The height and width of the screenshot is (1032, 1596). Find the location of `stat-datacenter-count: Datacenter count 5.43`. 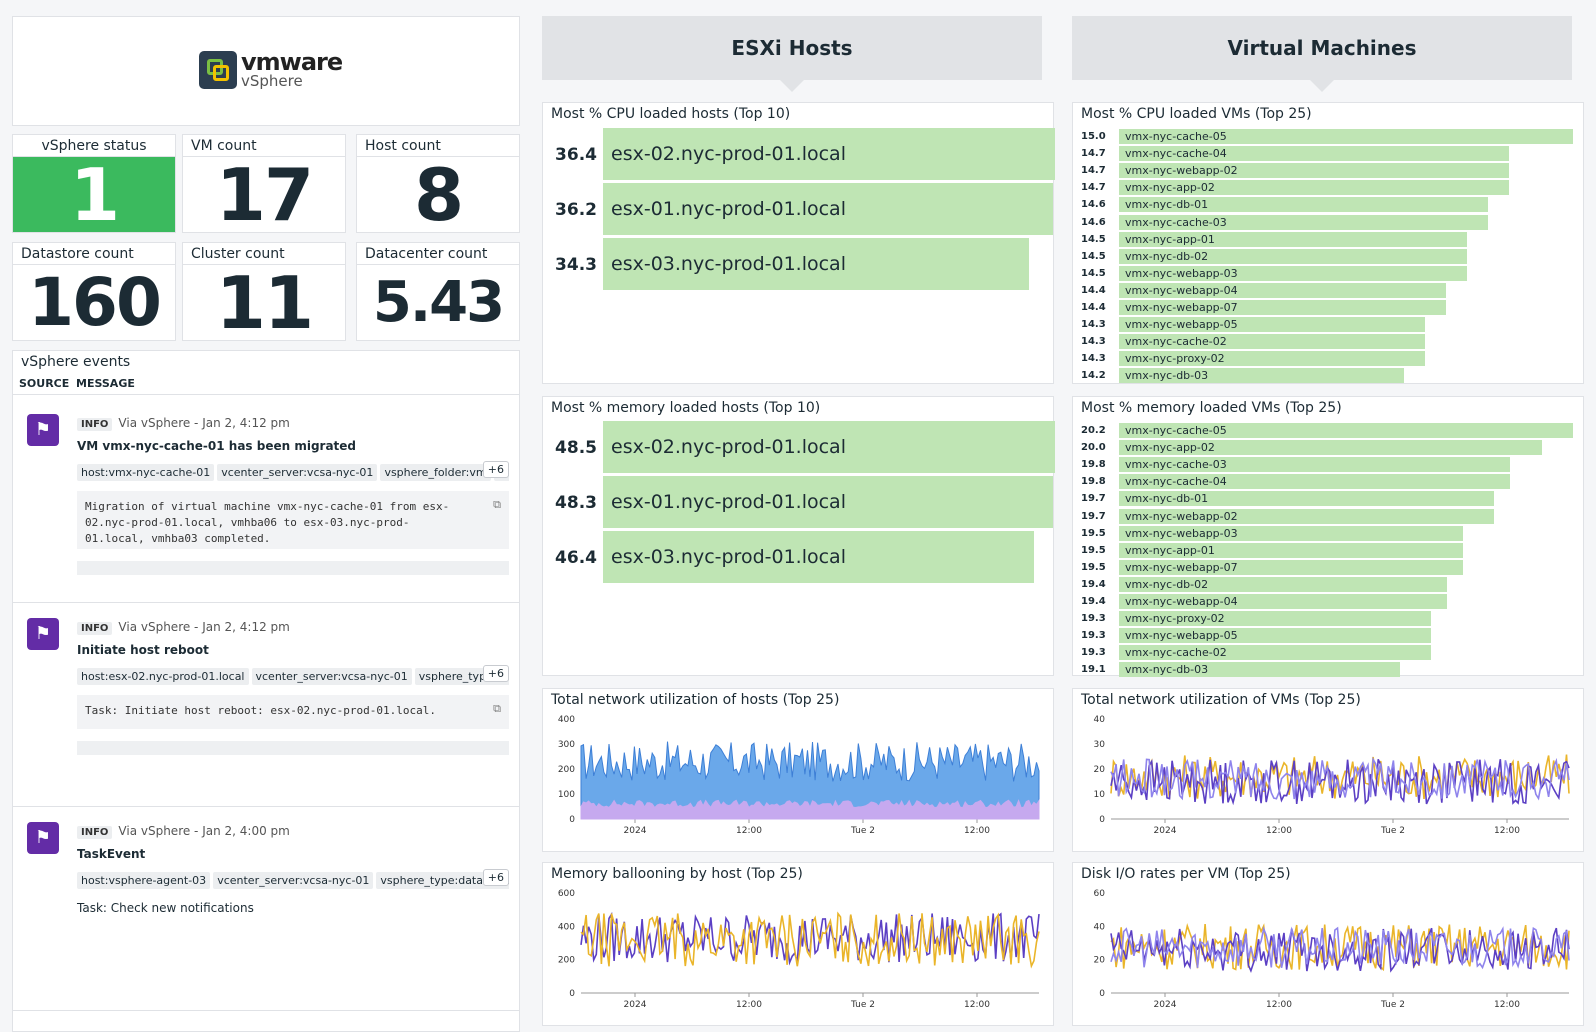

stat-datacenter-count: Datacenter count 5.43 is located at coordinates (438, 291).